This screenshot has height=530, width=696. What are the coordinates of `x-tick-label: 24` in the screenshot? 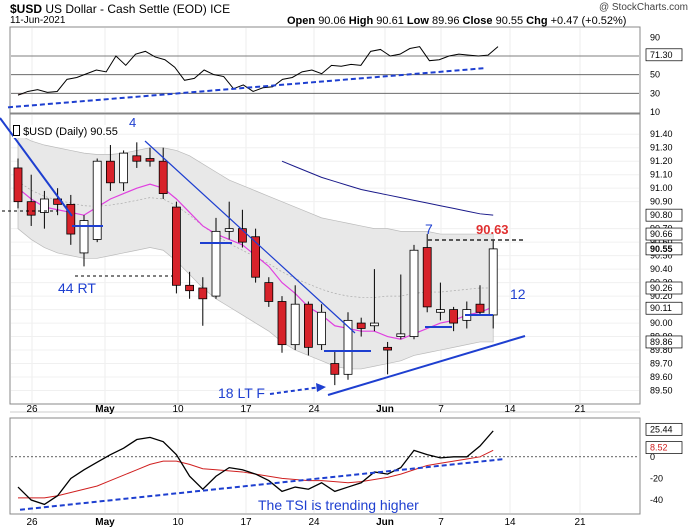 It's located at (314, 409).